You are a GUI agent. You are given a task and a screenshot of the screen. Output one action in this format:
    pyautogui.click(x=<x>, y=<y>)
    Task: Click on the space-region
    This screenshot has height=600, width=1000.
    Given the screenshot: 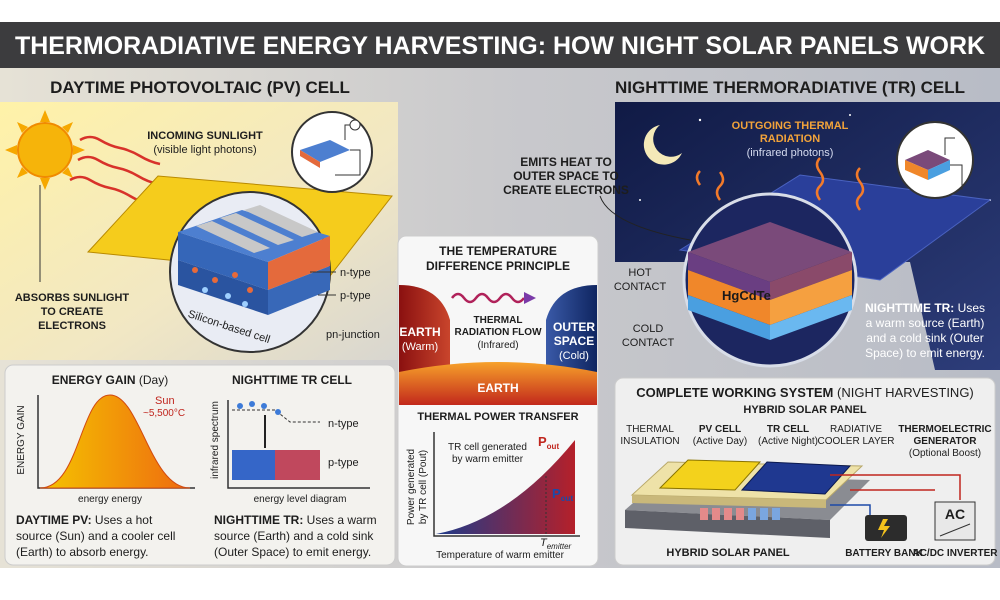 What is the action you would take?
    pyautogui.click(x=571, y=332)
    